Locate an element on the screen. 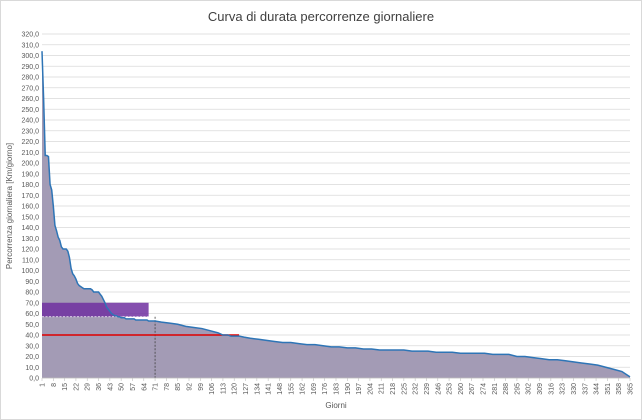  y-tick-label: 130,0 is located at coordinates (30, 239).